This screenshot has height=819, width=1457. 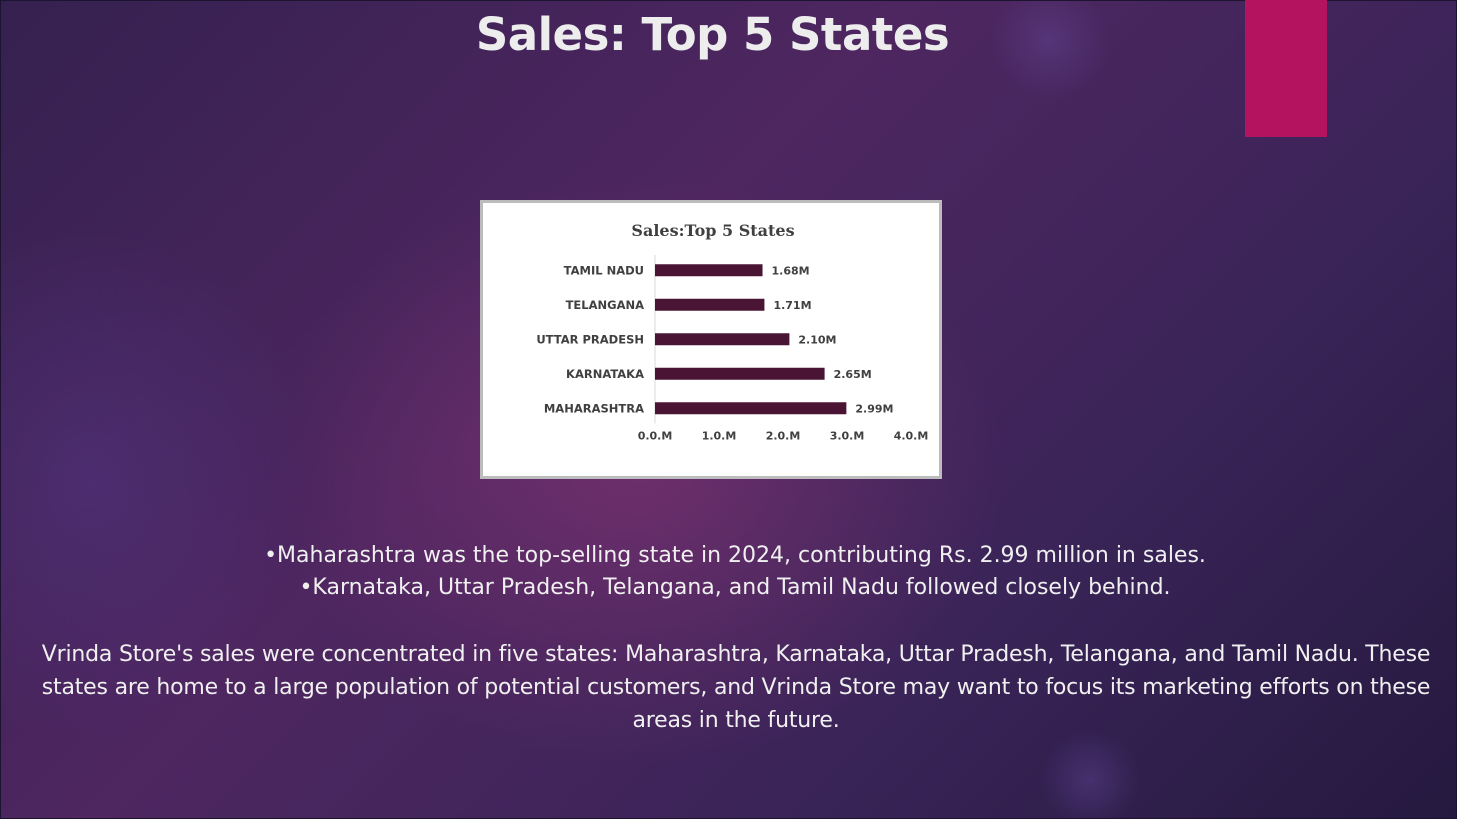 I want to click on category-label: TAMIL NADU, so click(x=604, y=270).